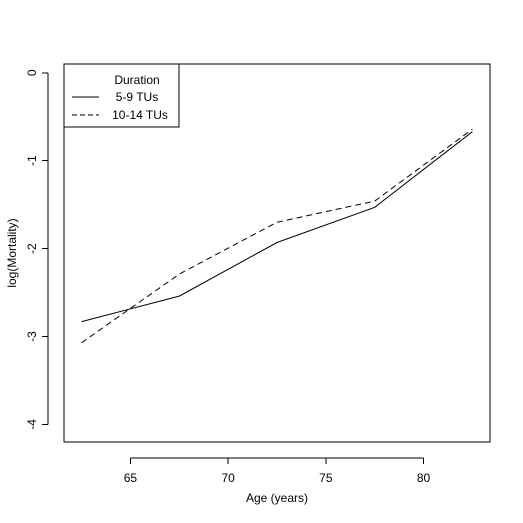  I want to click on legend-entry-label-2: 10-14 TUs, so click(140, 115).